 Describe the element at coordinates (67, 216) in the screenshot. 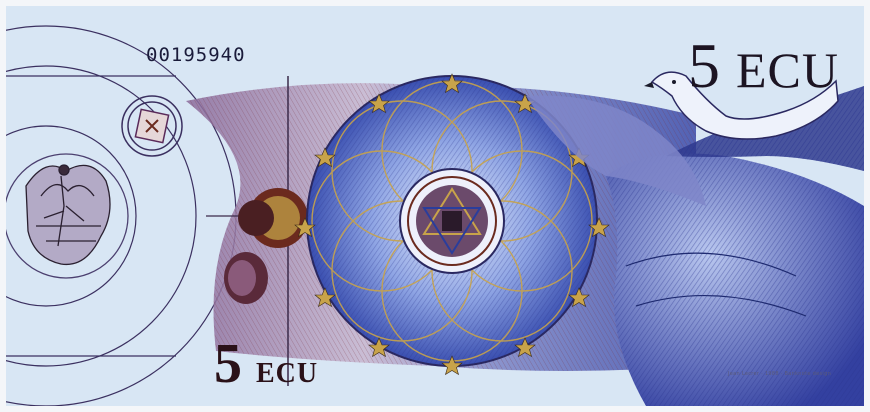

I see `europa-bull-vignette` at that location.